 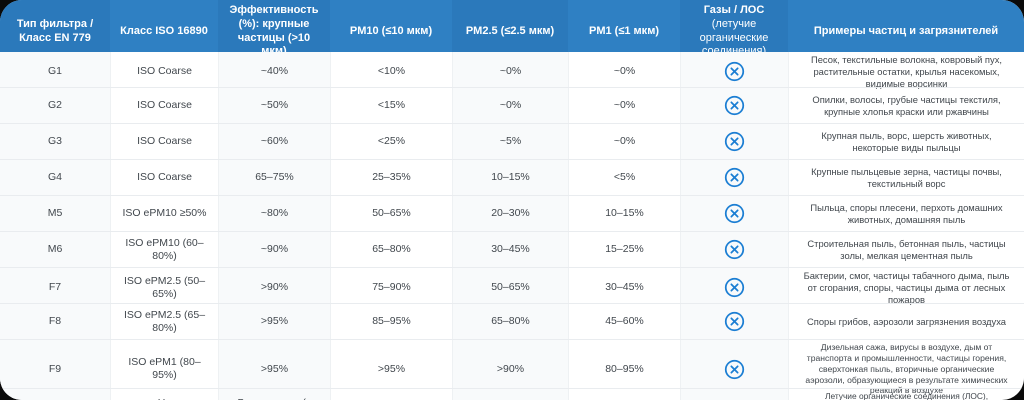 I want to click on pm1-cell: 80–95%, so click(x=624, y=369).